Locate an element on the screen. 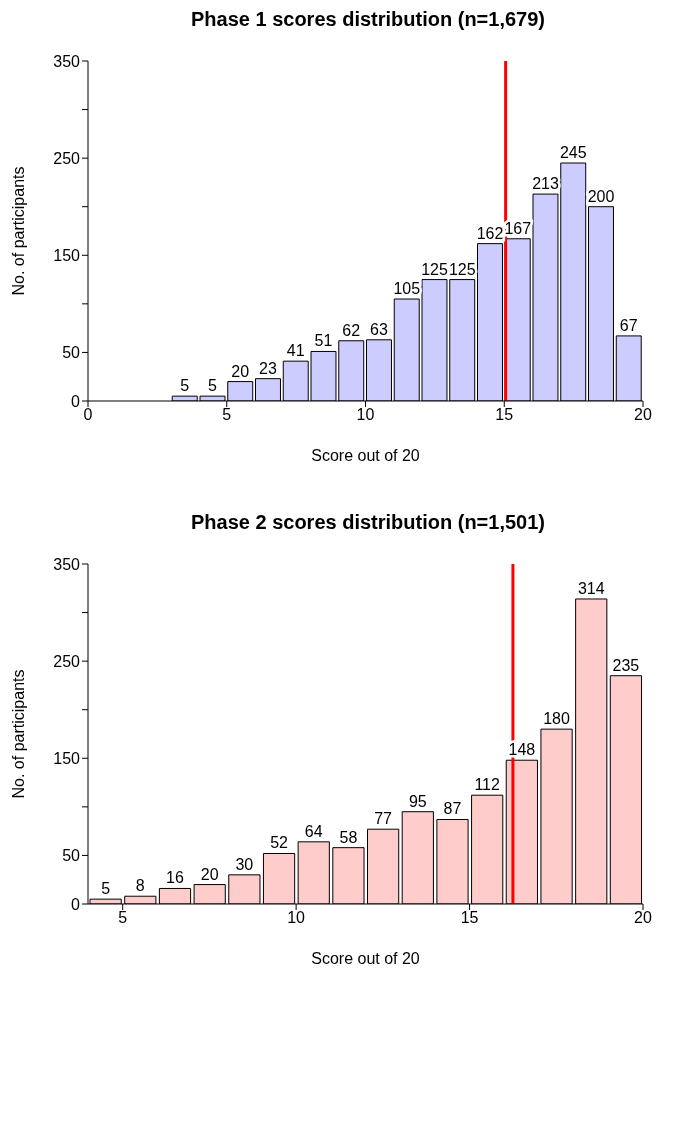  data-label: 8 is located at coordinates (140, 886).